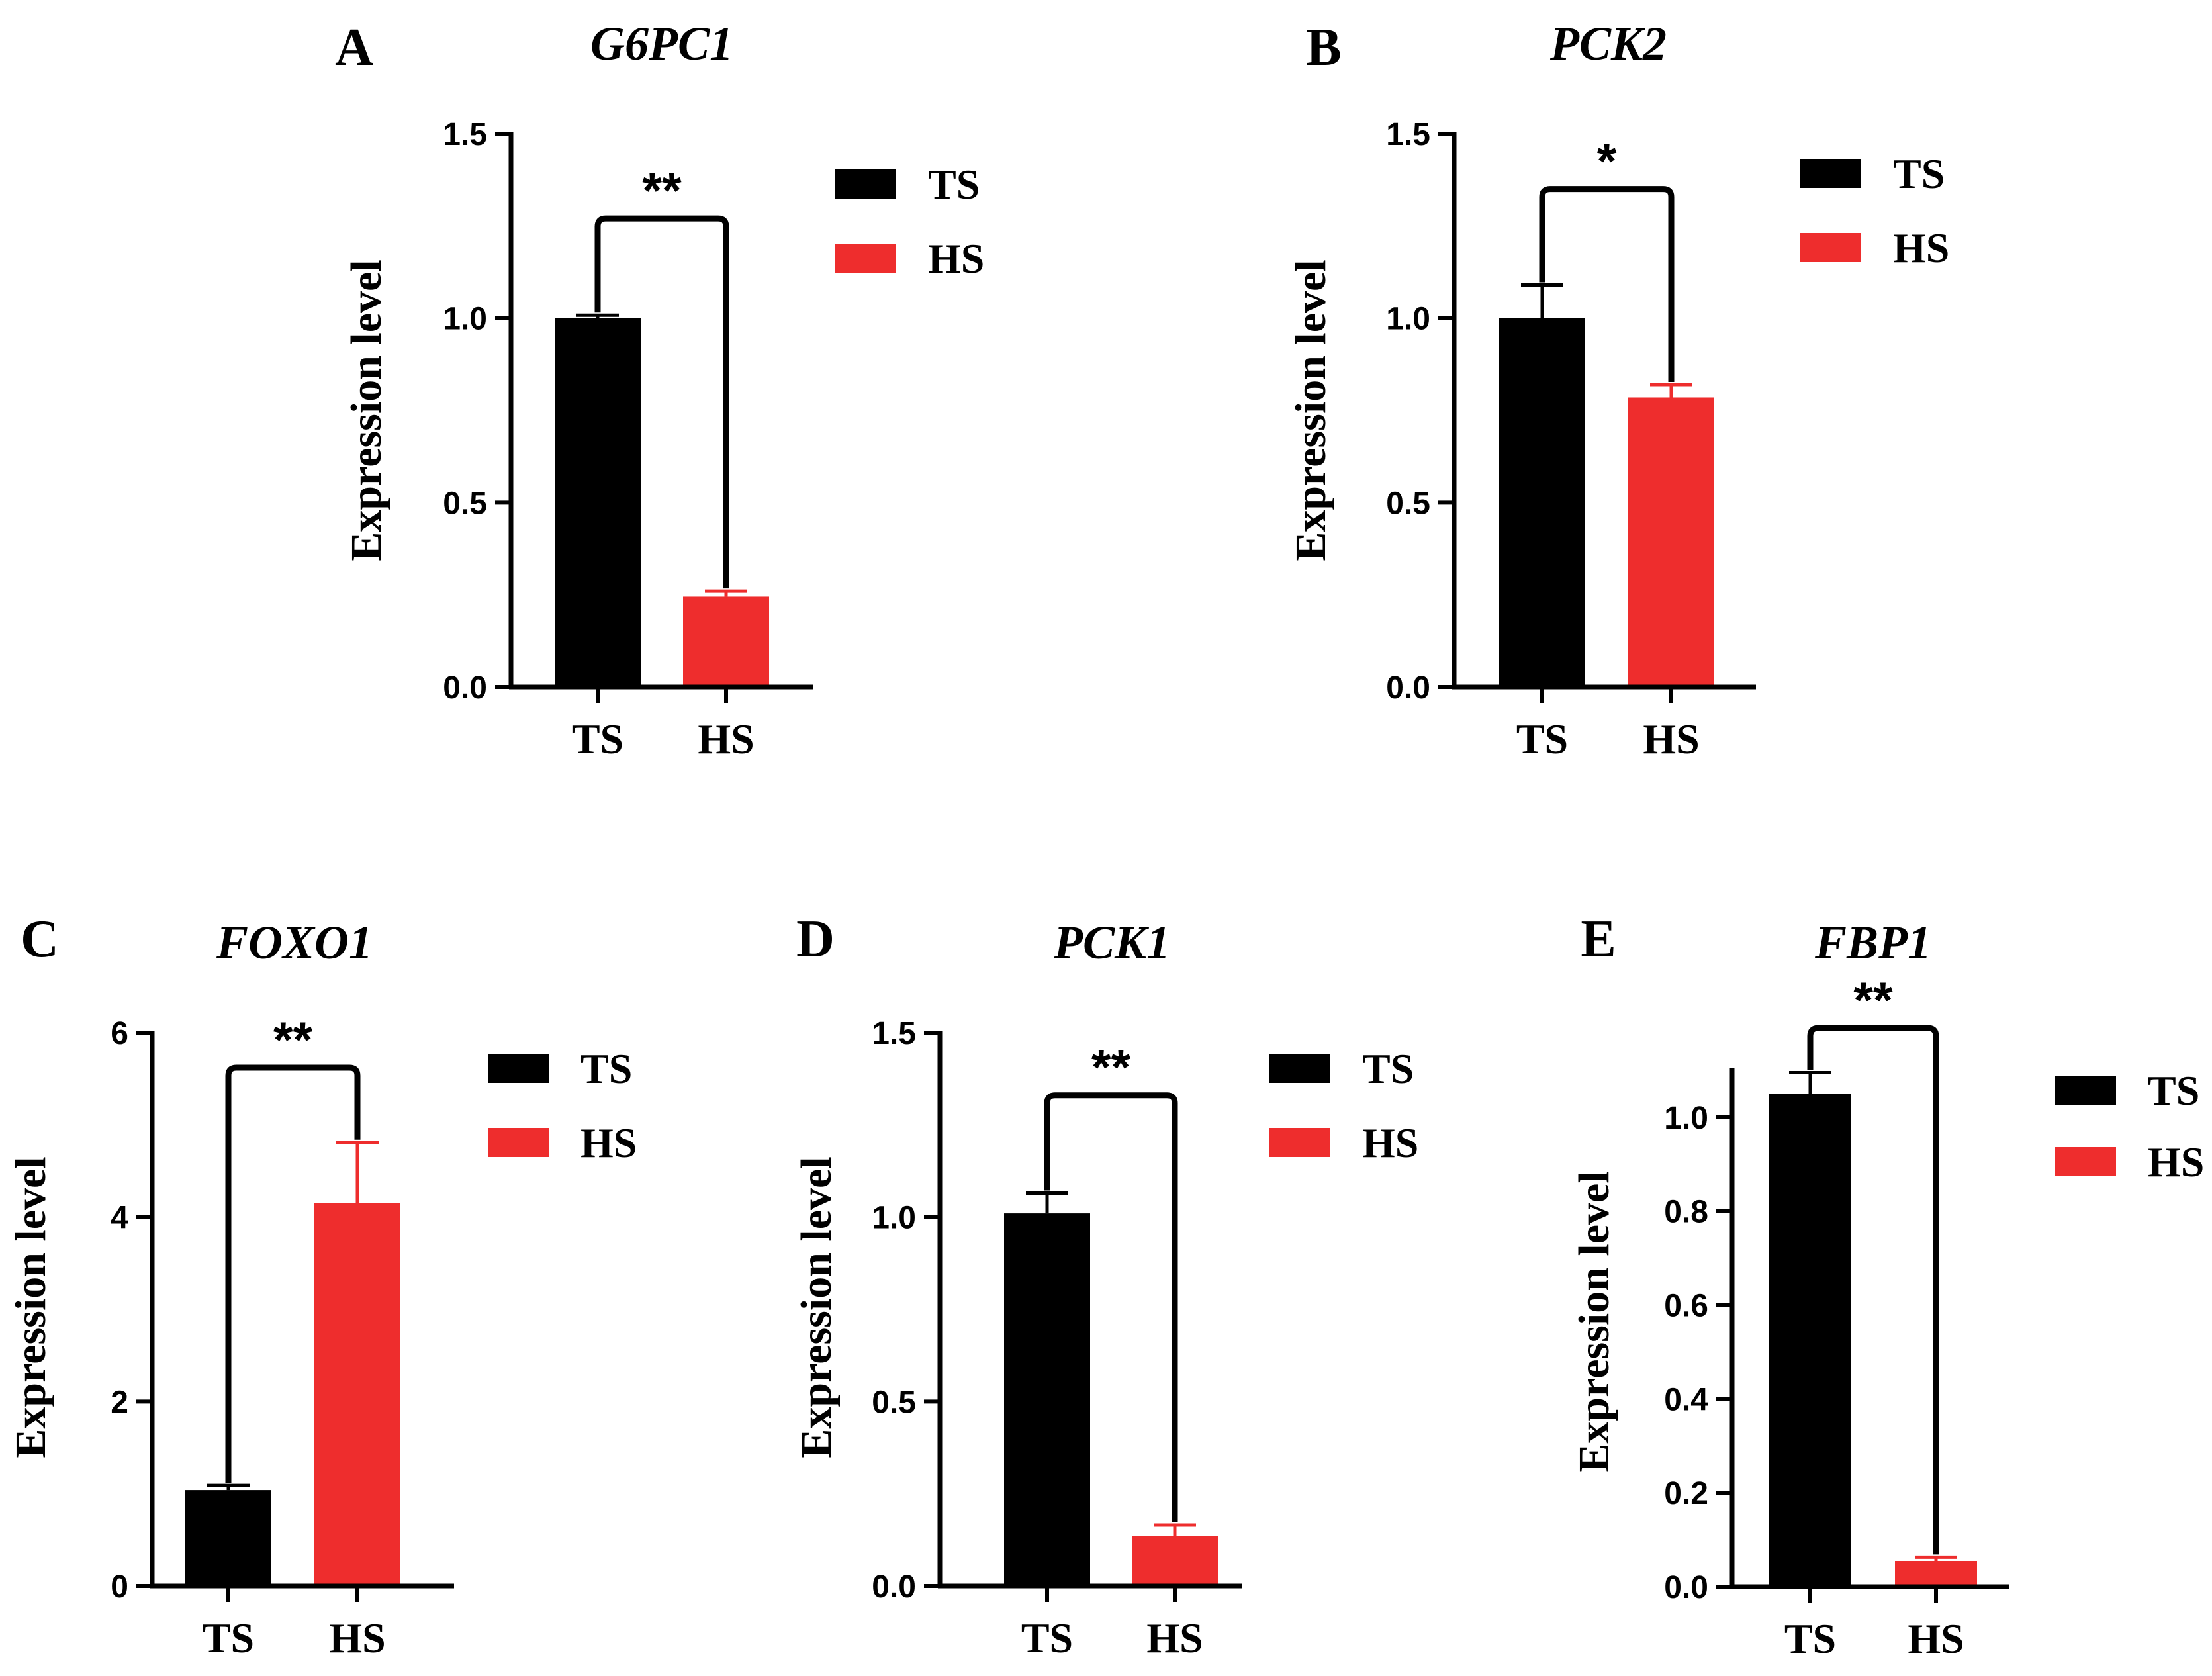 Image resolution: width=2212 pixels, height=1676 pixels. I want to click on panel-letter: C, so click(40, 939).